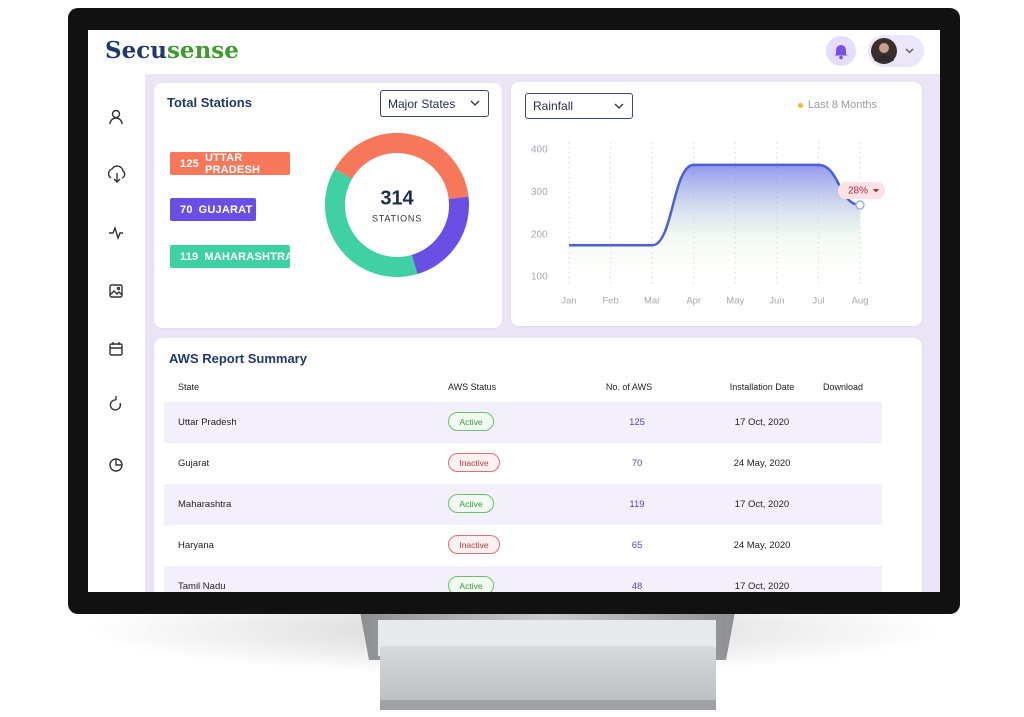  What do you see at coordinates (189, 256) in the screenshot?
I see `chip-value: 119` at bounding box center [189, 256].